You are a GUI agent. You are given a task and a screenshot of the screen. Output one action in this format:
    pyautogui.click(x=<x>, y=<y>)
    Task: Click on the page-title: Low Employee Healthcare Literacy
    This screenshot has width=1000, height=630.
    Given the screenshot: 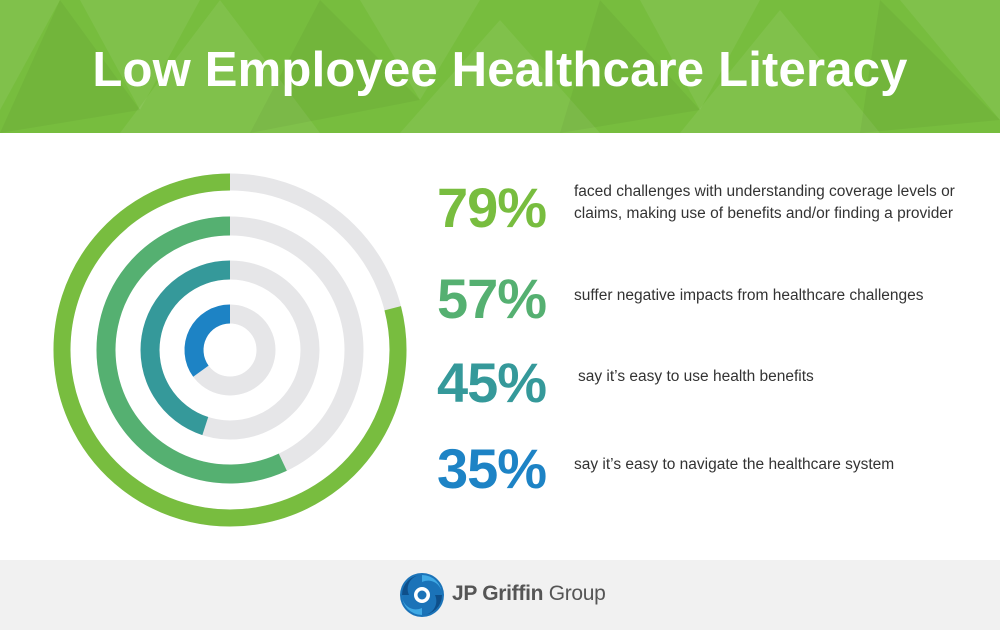 What is the action you would take?
    pyautogui.click(x=500, y=70)
    